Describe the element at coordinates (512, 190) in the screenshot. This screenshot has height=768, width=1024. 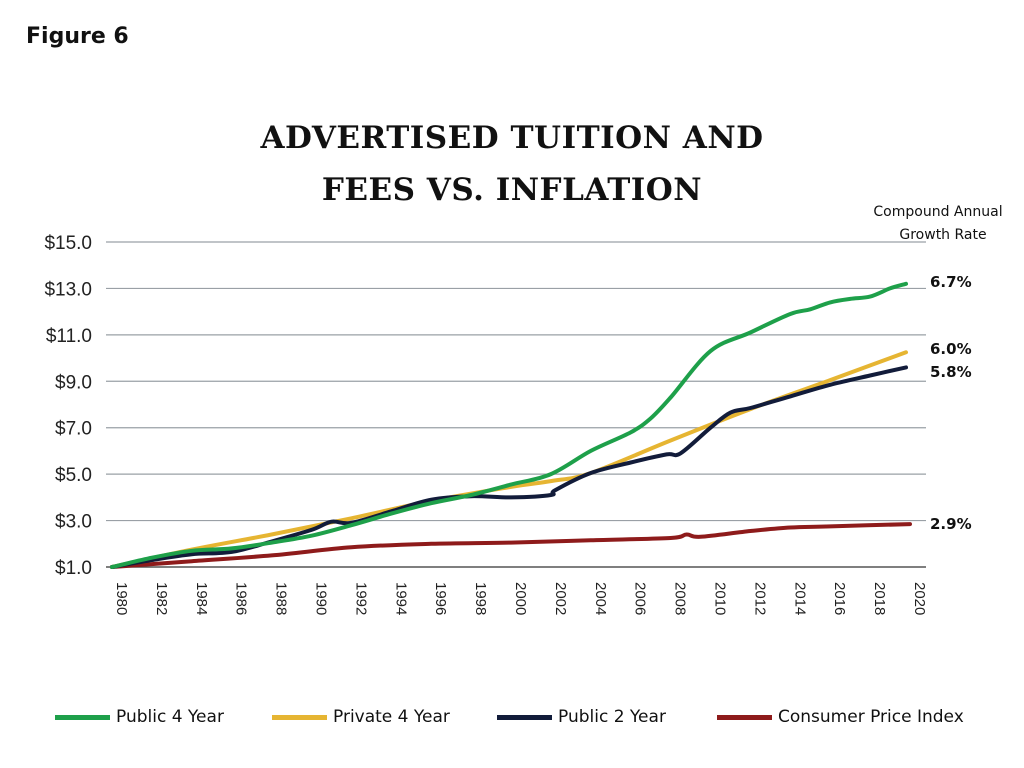
I see `chart-title-line-2: FEES VS. INFLATION` at that location.